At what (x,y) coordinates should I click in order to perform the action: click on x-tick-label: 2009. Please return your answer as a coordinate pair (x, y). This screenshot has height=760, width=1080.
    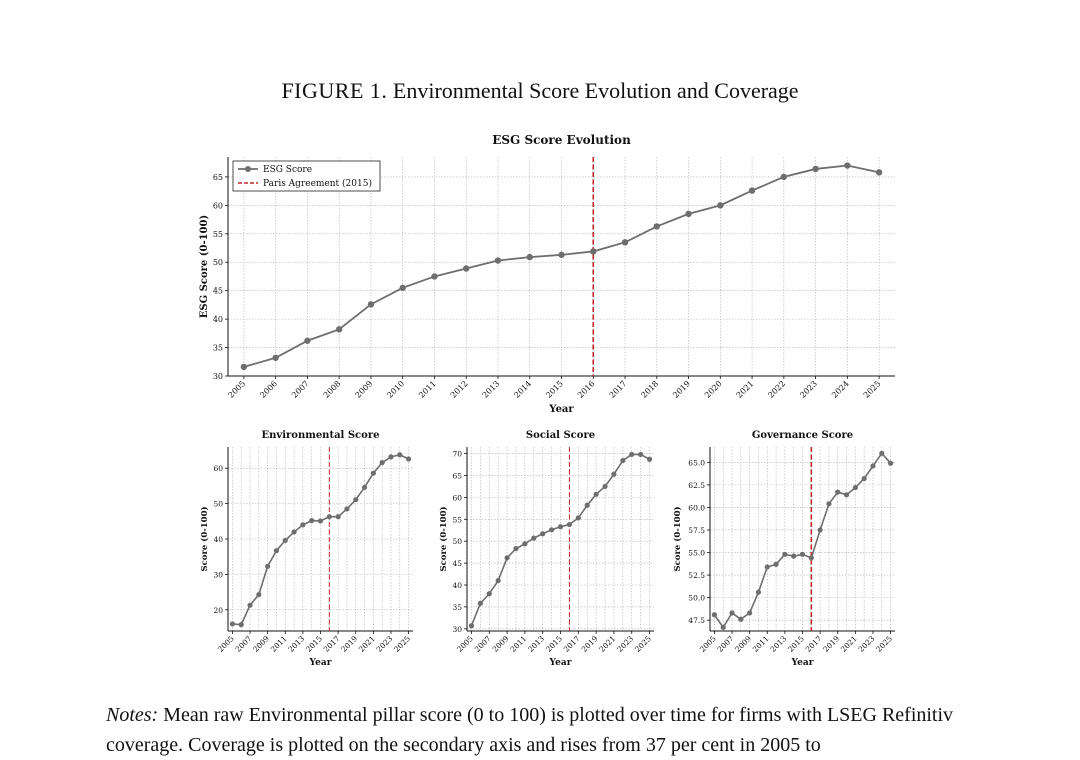
    Looking at the image, I should click on (261, 644).